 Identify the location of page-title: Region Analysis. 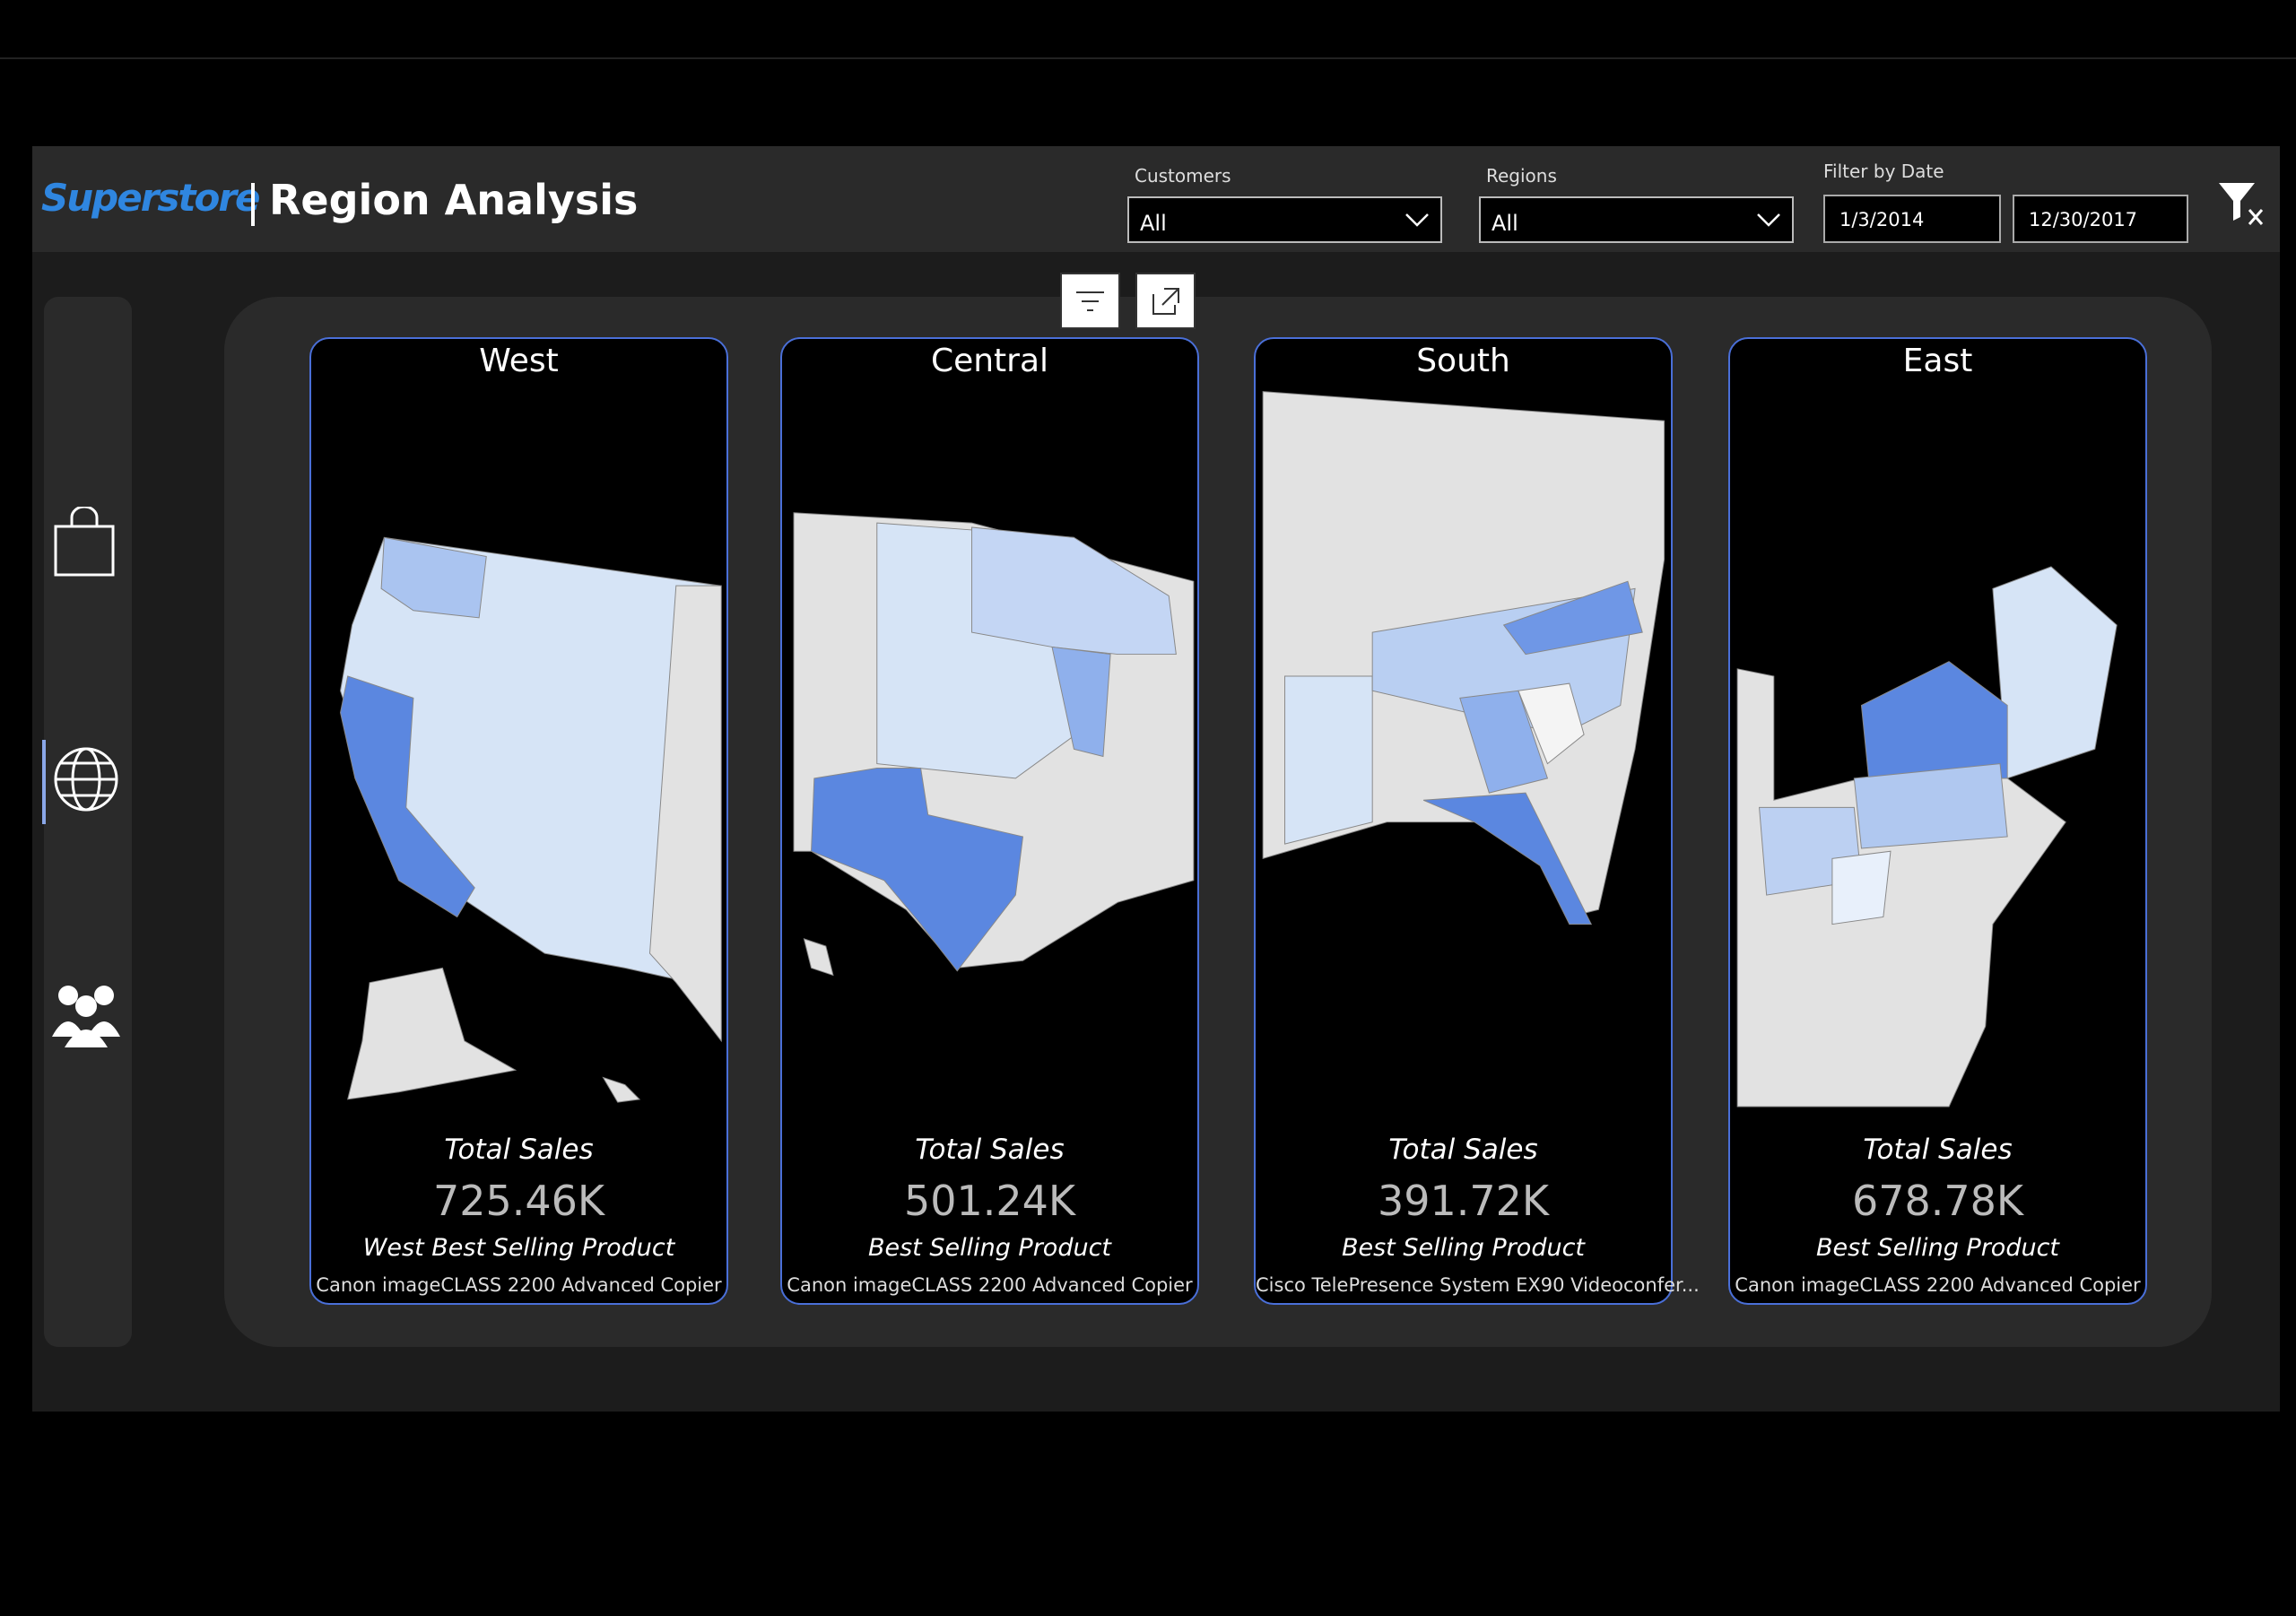
(454, 200).